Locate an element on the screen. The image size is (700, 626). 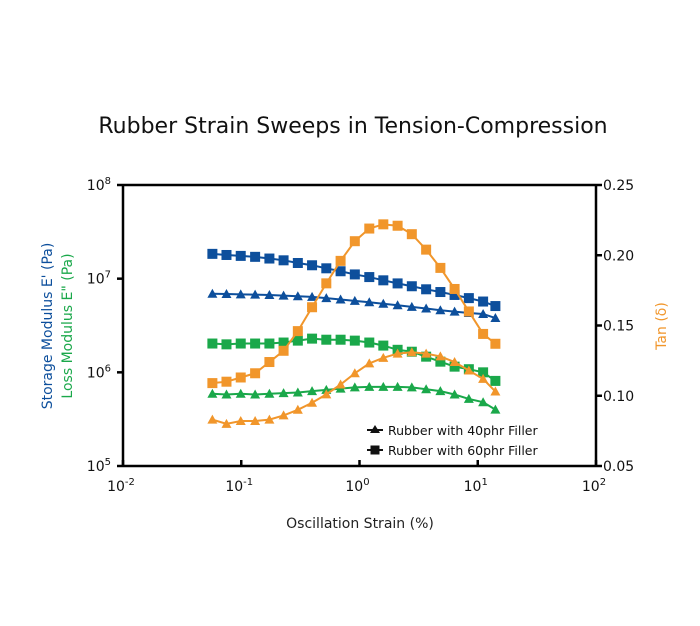
y-left-label-storage: Storage Modulus E' (Pa) is located at coordinates (48, 326).